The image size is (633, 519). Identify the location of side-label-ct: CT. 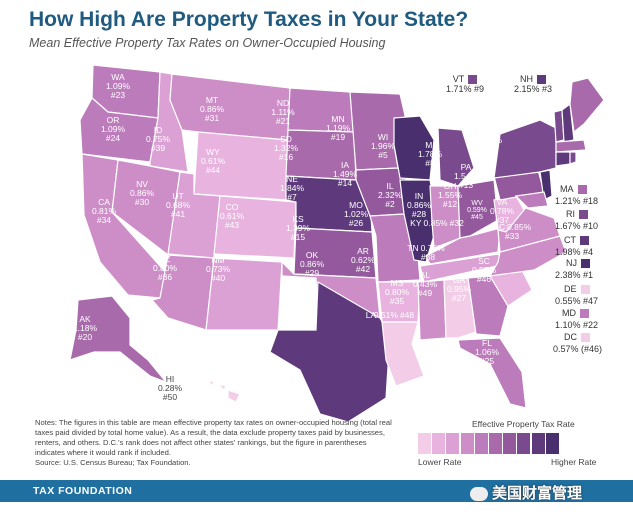
(576, 240).